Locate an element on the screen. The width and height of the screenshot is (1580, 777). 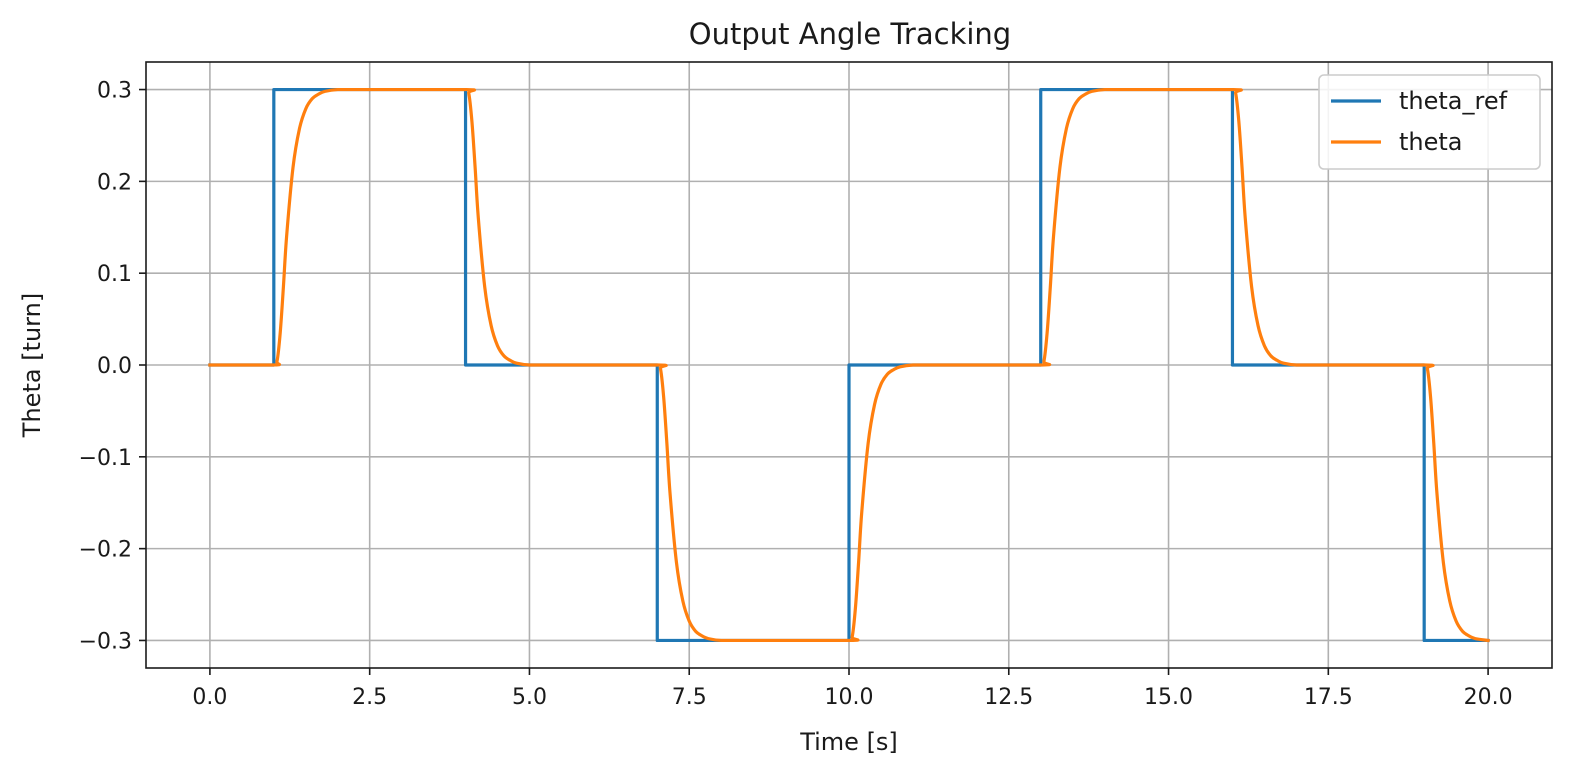
x-tick-label: 2.5 is located at coordinates (369, 697).